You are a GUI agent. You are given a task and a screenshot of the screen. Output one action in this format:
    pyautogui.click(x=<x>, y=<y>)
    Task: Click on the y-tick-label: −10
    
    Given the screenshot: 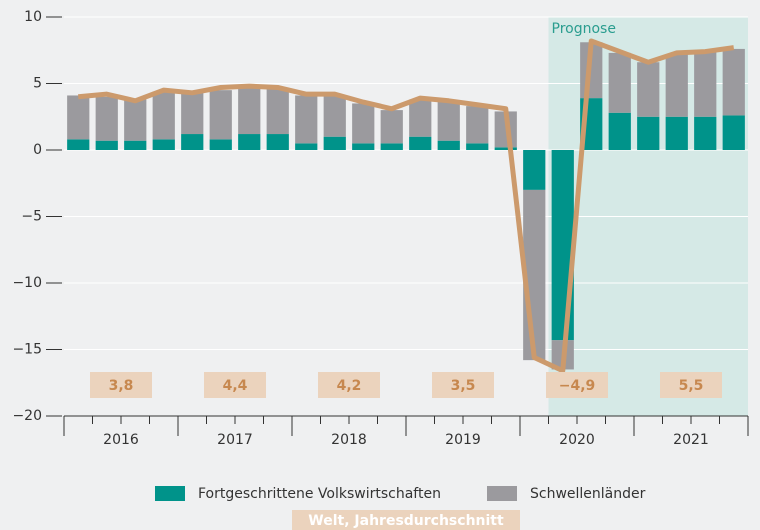 What is the action you would take?
    pyautogui.click(x=27, y=283)
    